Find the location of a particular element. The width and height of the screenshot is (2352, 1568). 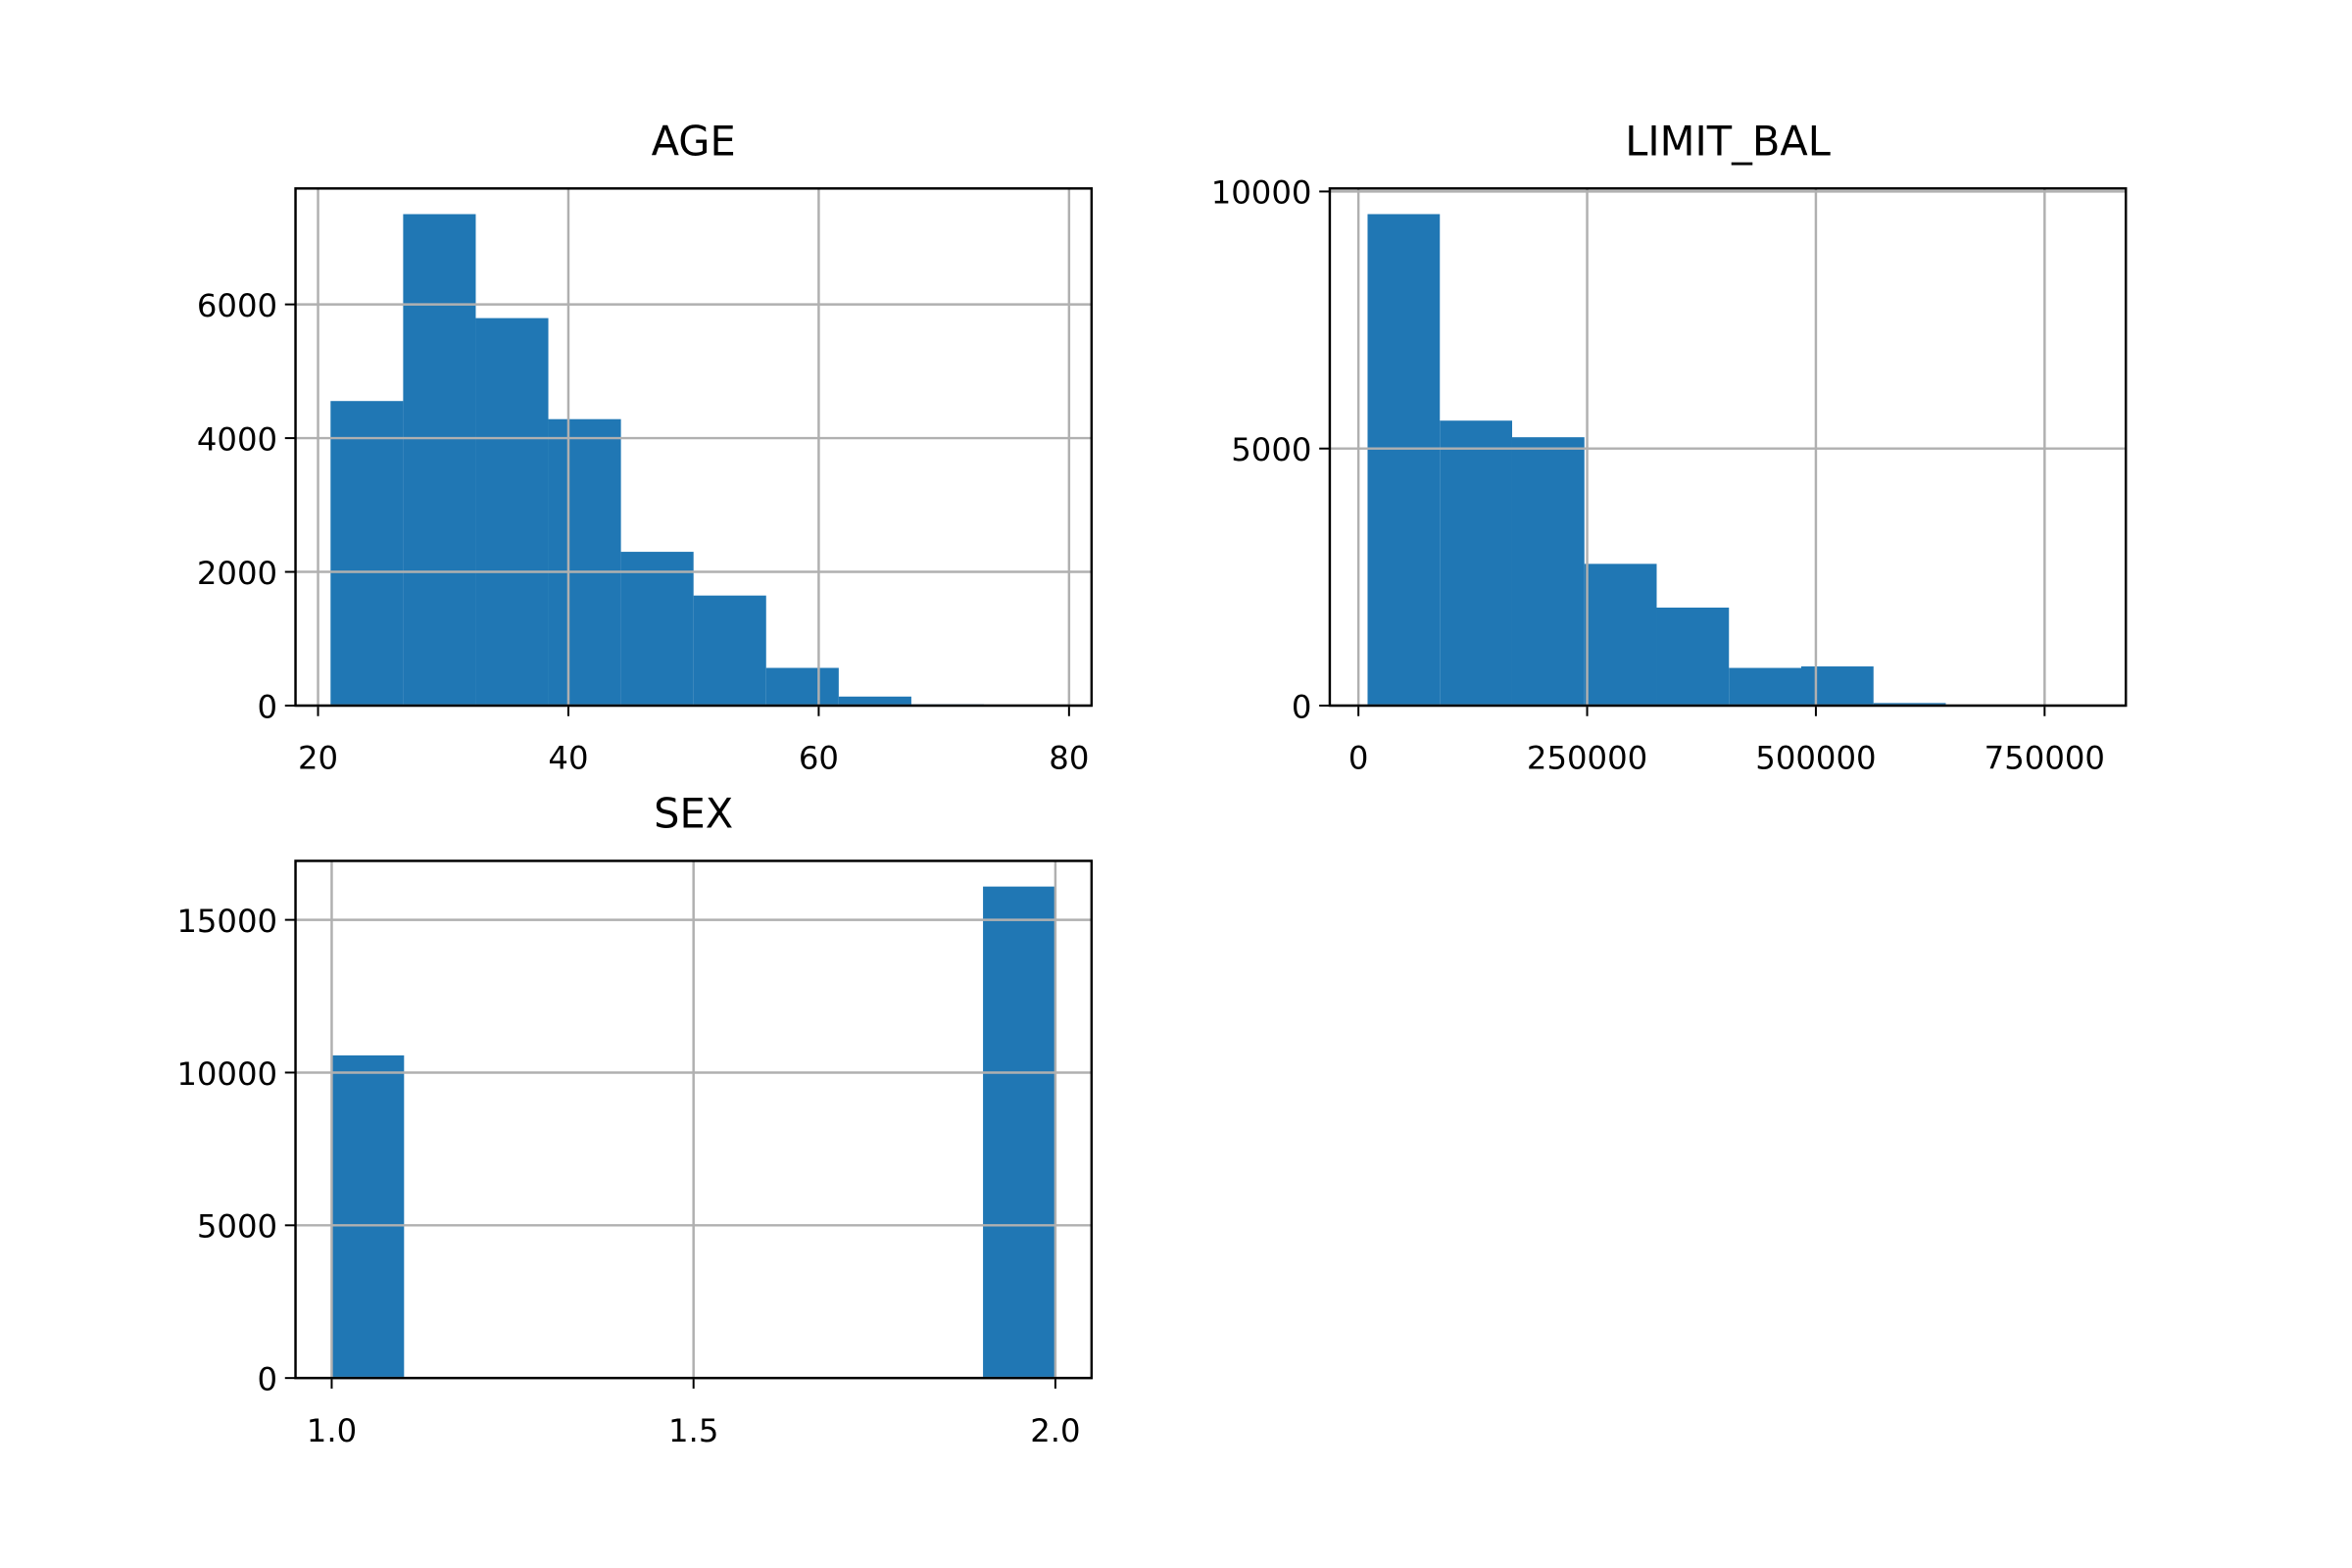

x-tick-label: 40 is located at coordinates (568, 758).